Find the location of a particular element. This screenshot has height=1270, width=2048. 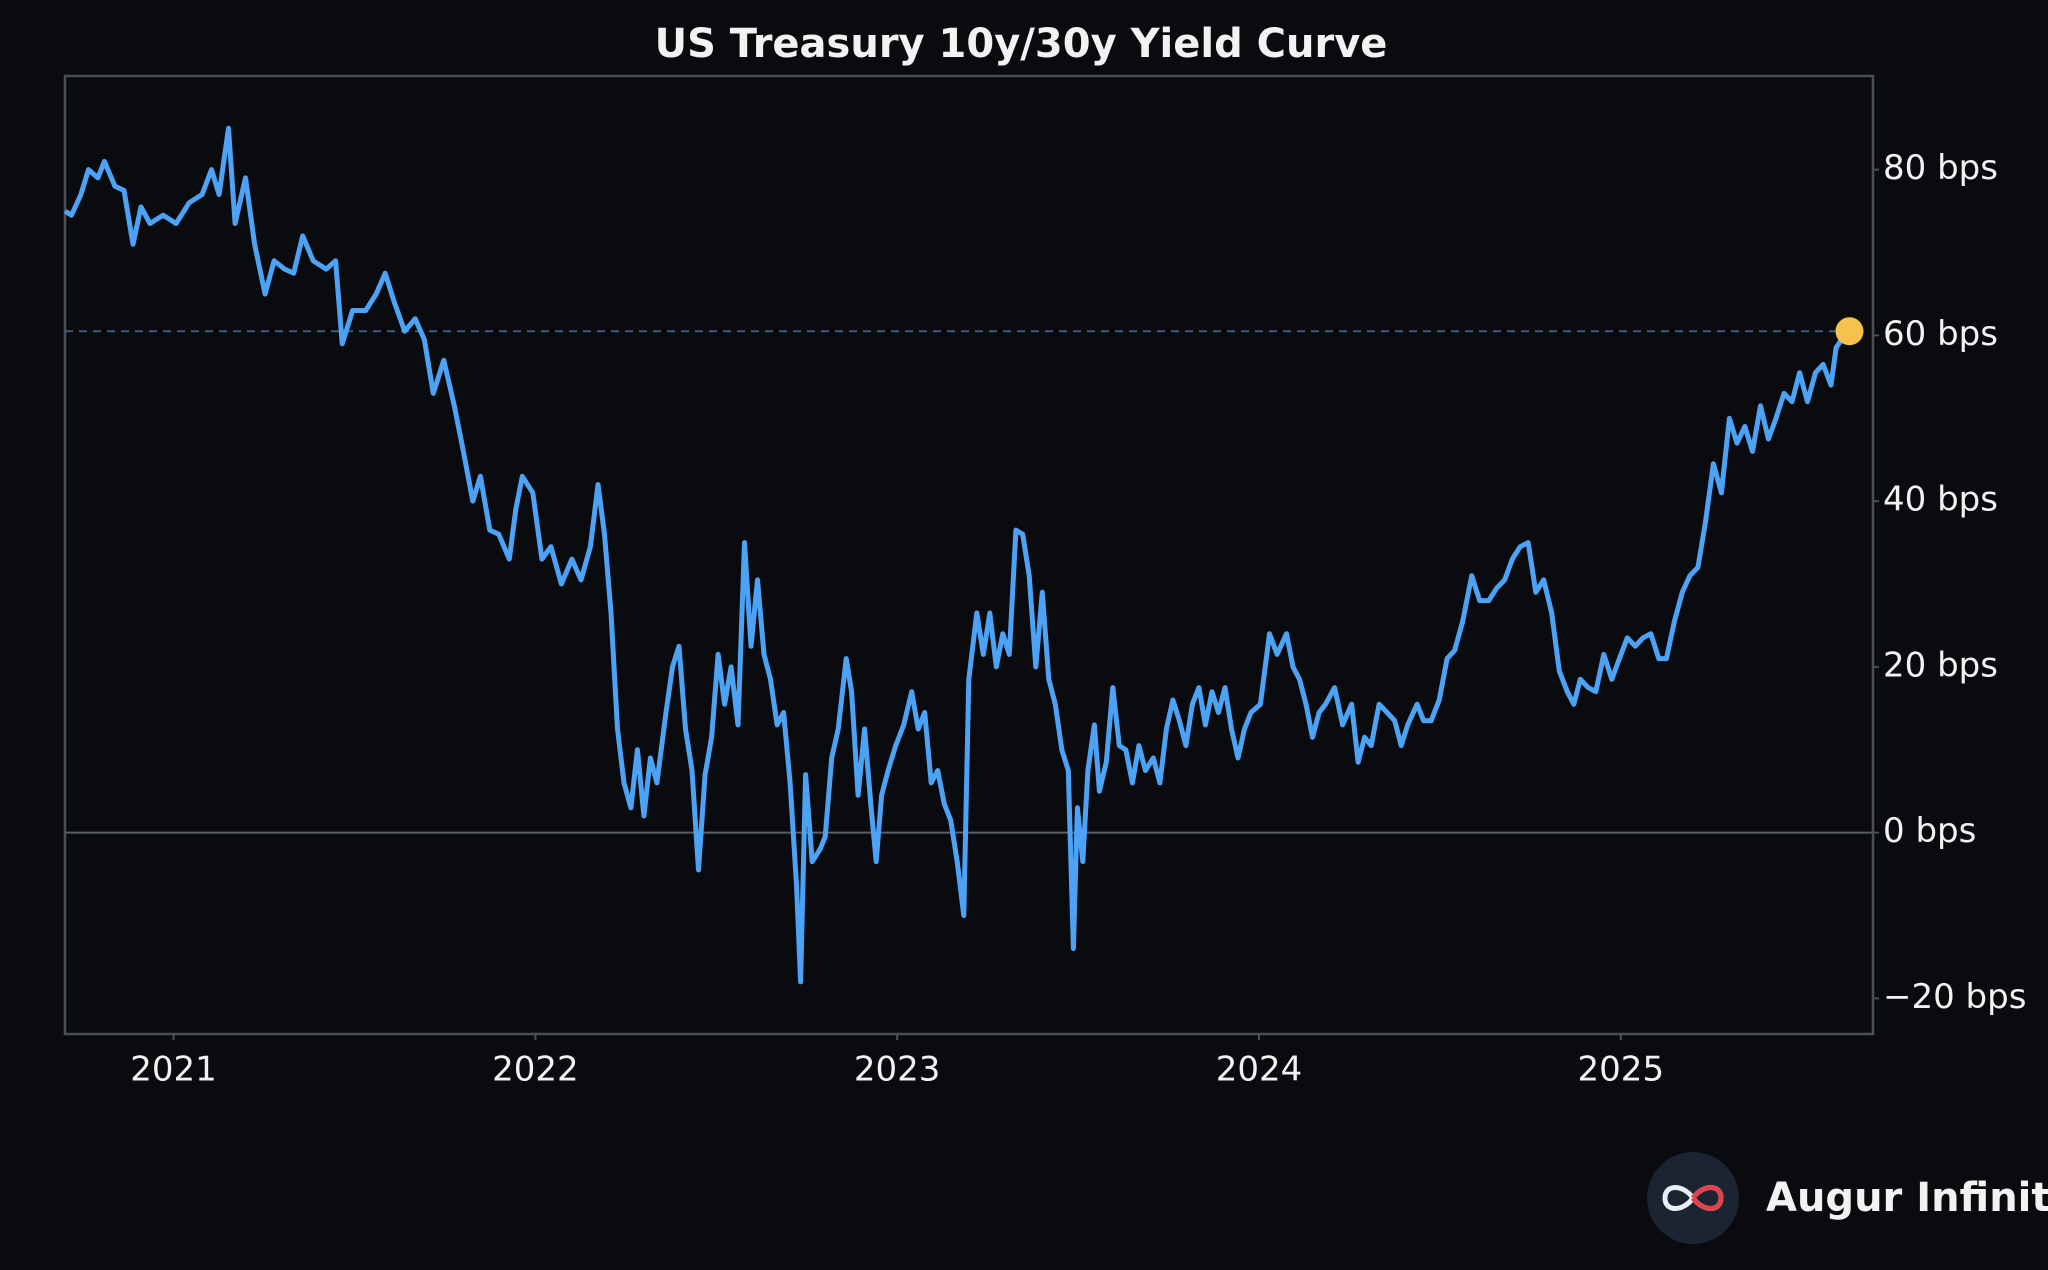

x-tick-label: 2022 is located at coordinates (535, 1070).